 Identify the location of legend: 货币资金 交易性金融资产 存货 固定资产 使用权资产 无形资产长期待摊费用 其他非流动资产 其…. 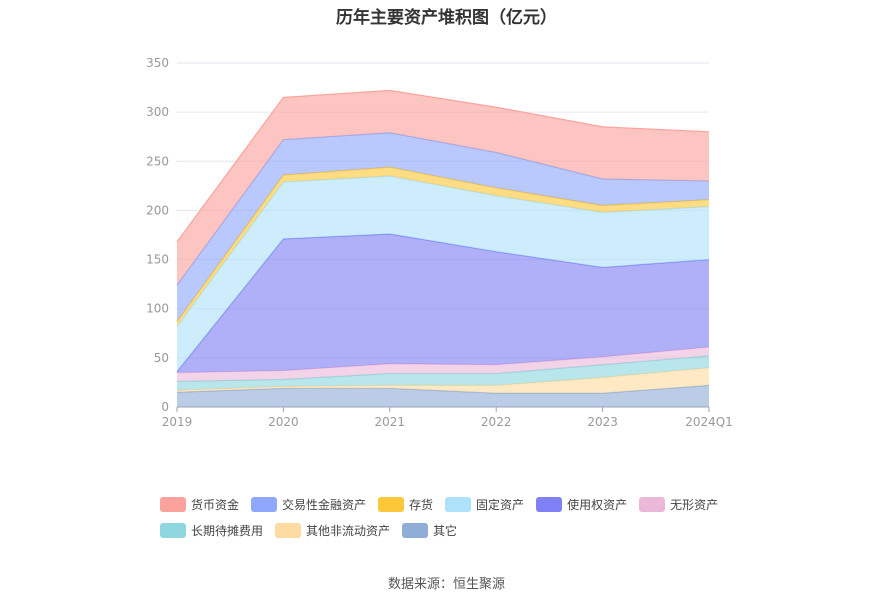
(460, 517).